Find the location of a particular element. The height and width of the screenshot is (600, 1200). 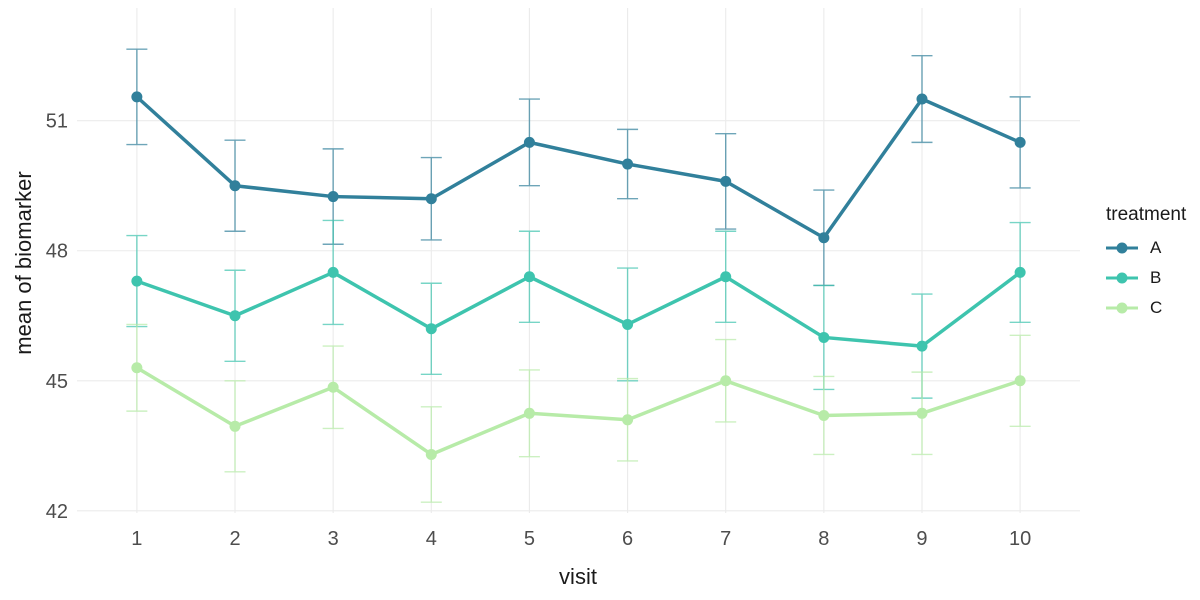

series-points-C is located at coordinates (578, 411).